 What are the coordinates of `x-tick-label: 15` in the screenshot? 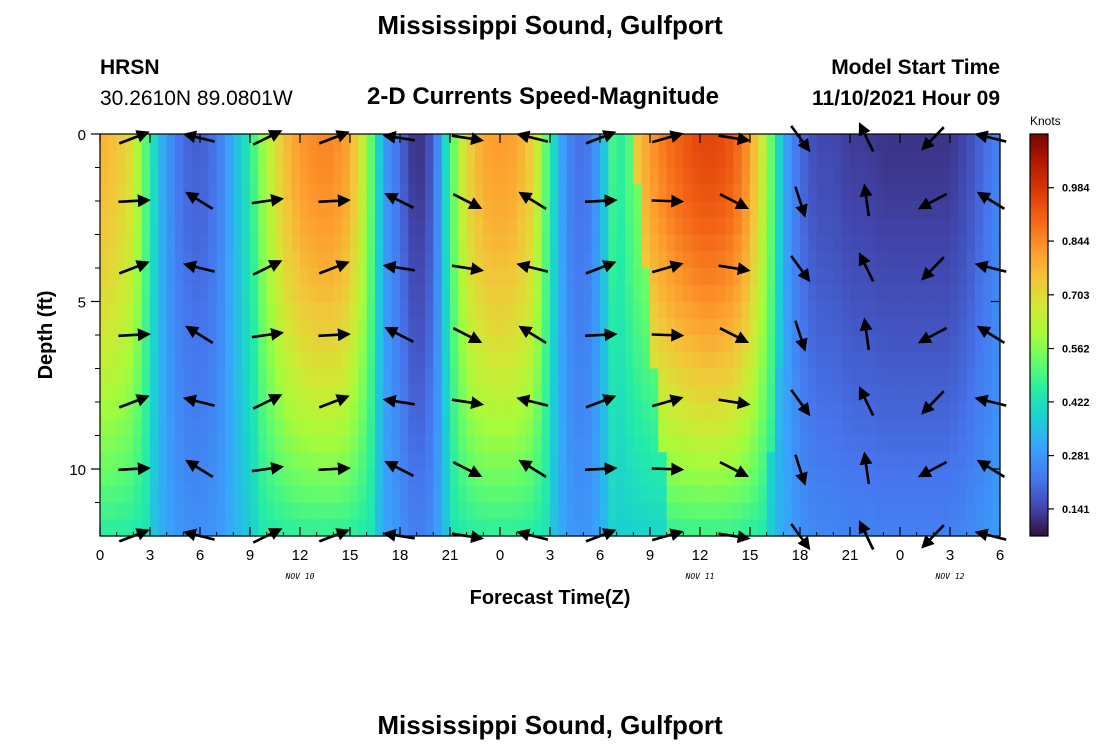 It's located at (750, 555).